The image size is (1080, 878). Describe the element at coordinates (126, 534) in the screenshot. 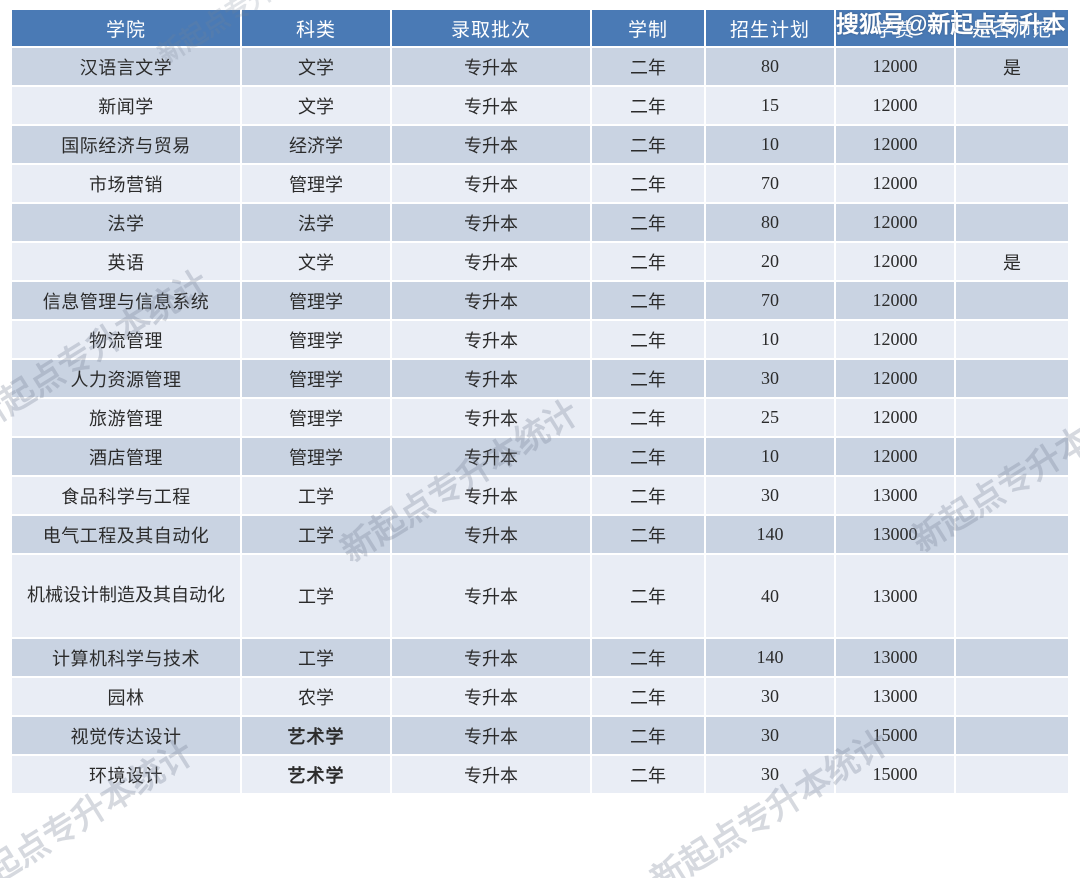

I see `cell-college: 电气工程及其自动化` at that location.